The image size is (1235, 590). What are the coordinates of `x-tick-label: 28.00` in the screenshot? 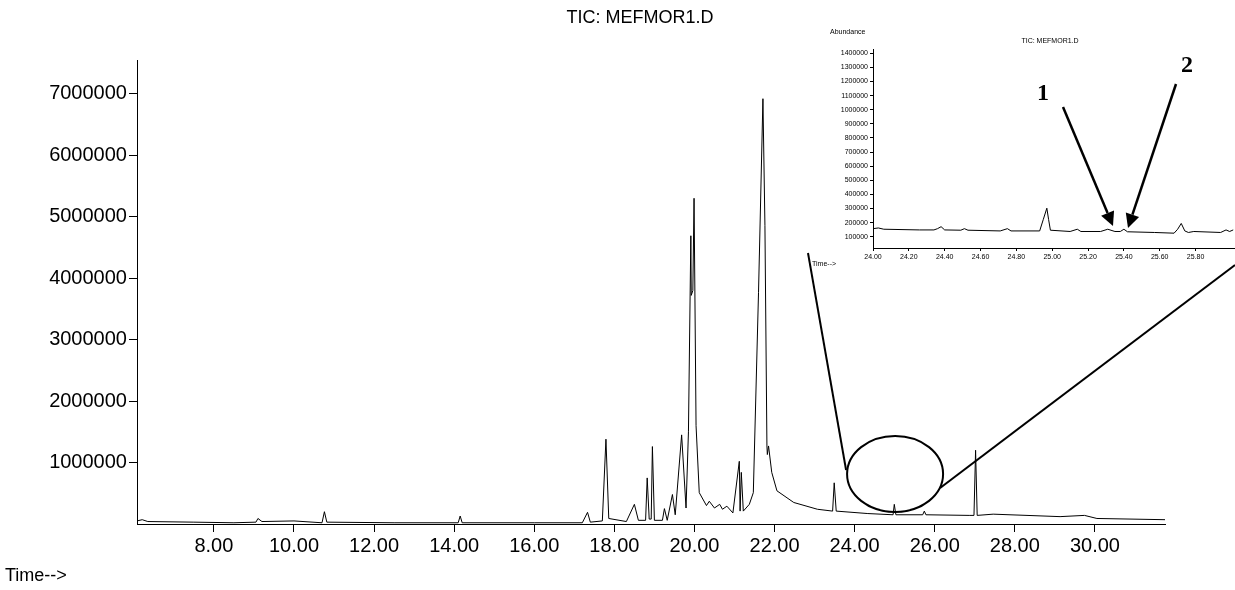 It's located at (1014, 544).